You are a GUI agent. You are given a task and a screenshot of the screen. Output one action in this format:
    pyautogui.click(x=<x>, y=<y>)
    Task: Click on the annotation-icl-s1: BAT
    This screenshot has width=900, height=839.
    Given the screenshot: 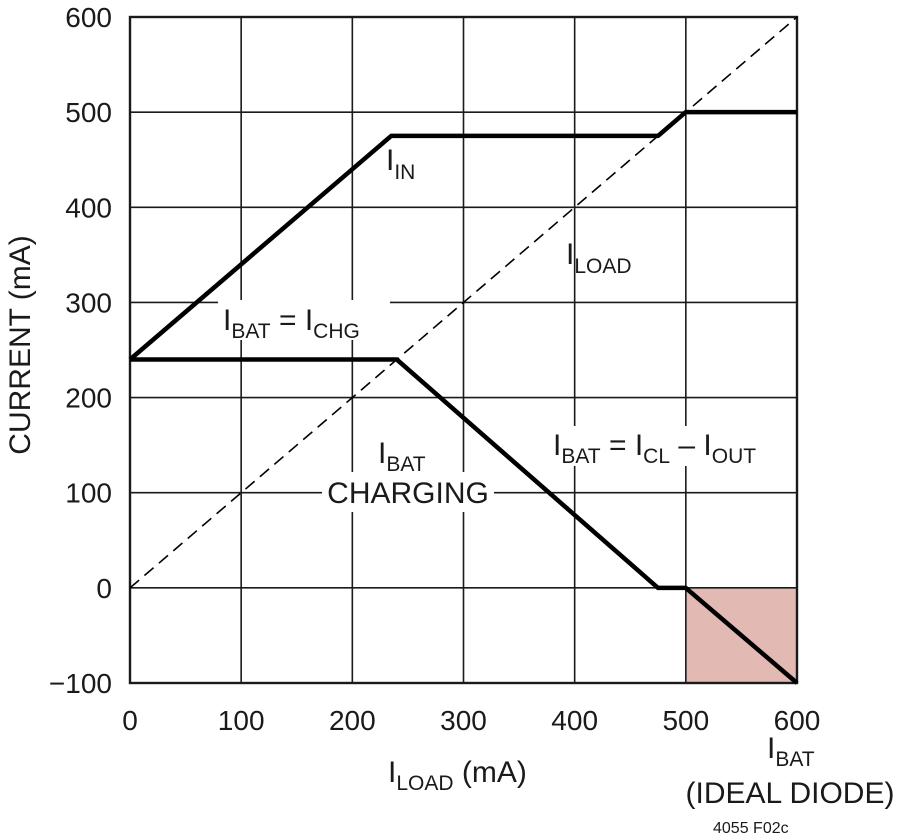 What is the action you would take?
    pyautogui.click(x=580, y=456)
    